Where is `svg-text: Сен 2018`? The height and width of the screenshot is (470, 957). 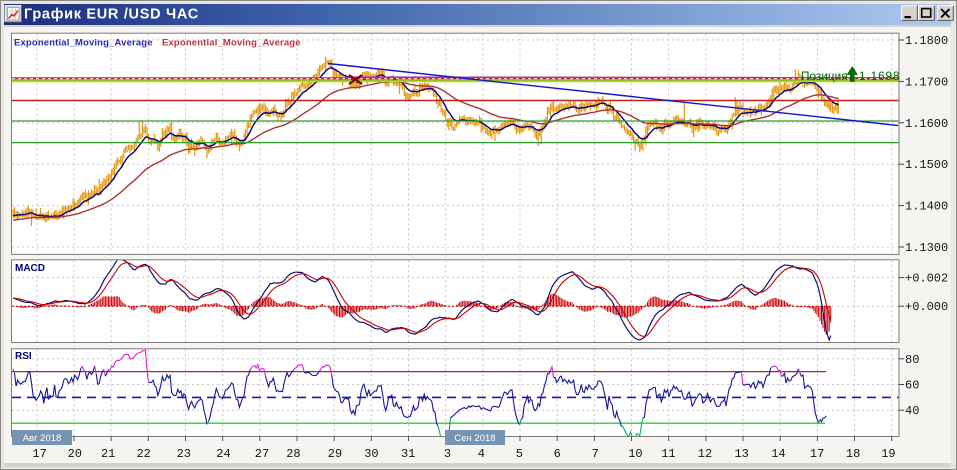
svg-text: Сен 2018 is located at coordinates (474, 438).